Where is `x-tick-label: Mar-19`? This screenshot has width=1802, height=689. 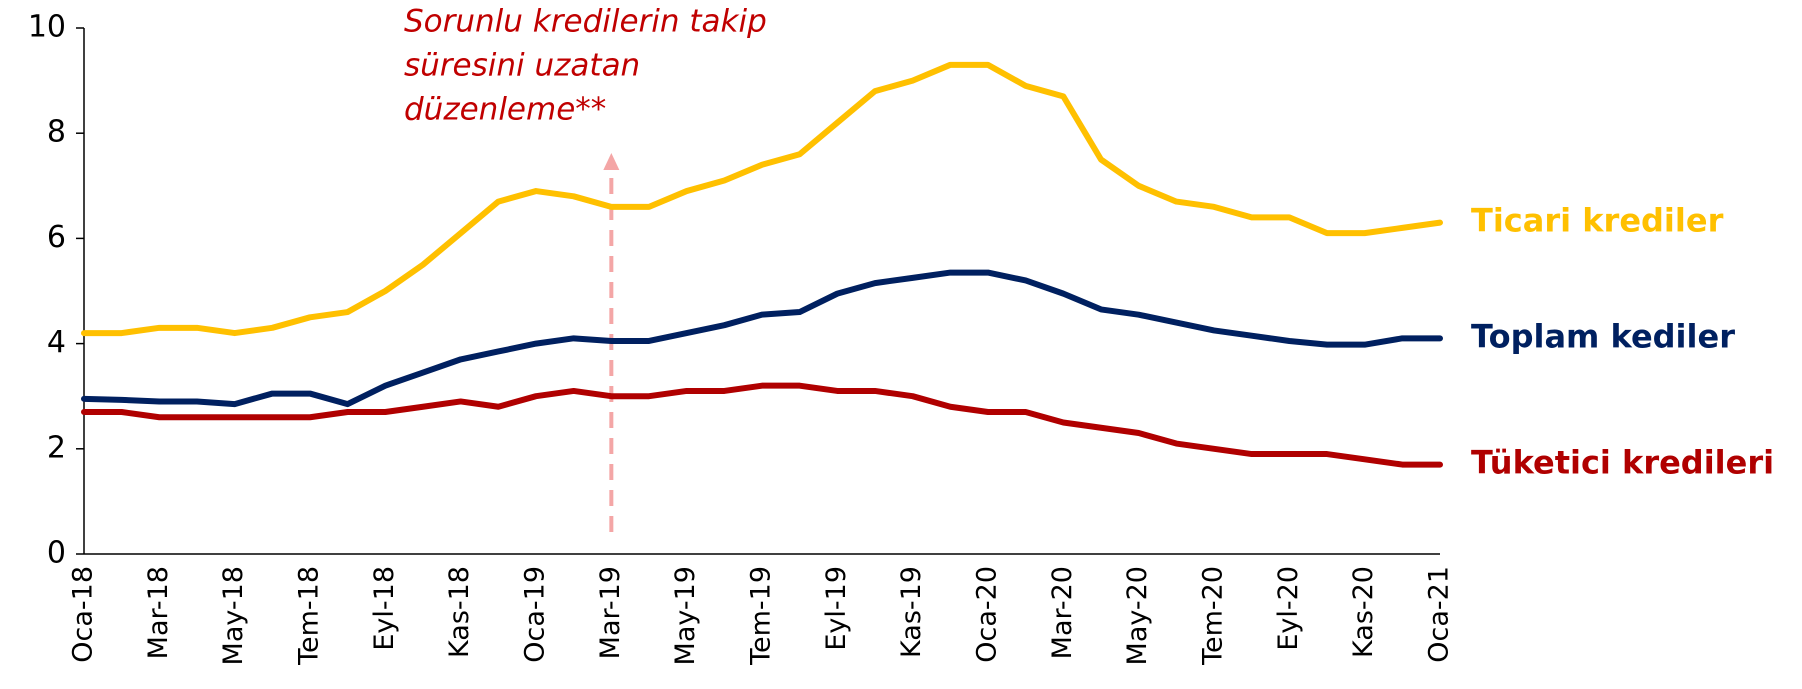
x-tick-label: Mar-19 is located at coordinates (610, 612).